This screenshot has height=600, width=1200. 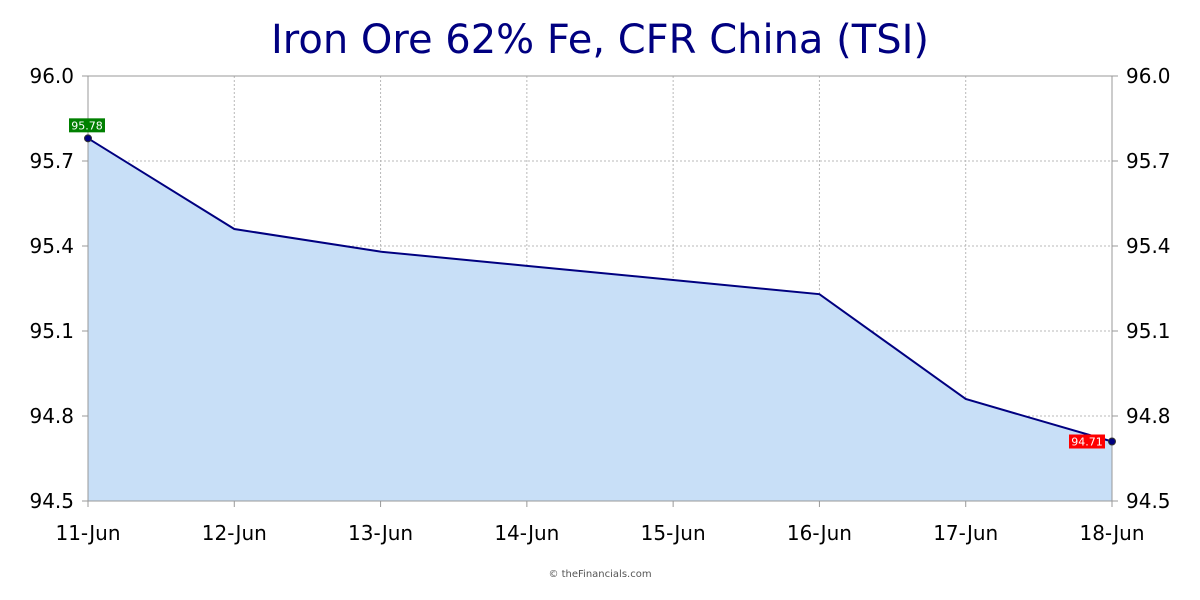 What do you see at coordinates (51, 501) in the screenshot?
I see `y-tick-label-left: 94.5` at bounding box center [51, 501].